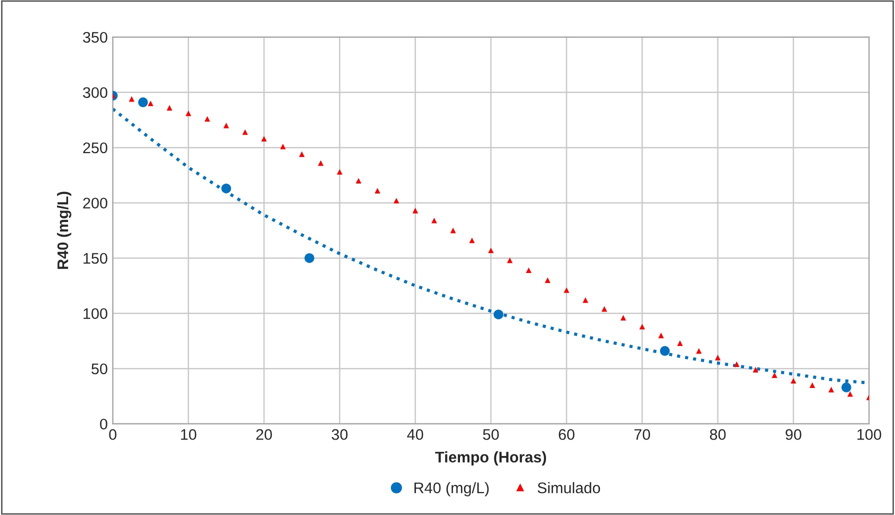  I want to click on y-axis-title: R40 (mg/L), so click(64, 230).